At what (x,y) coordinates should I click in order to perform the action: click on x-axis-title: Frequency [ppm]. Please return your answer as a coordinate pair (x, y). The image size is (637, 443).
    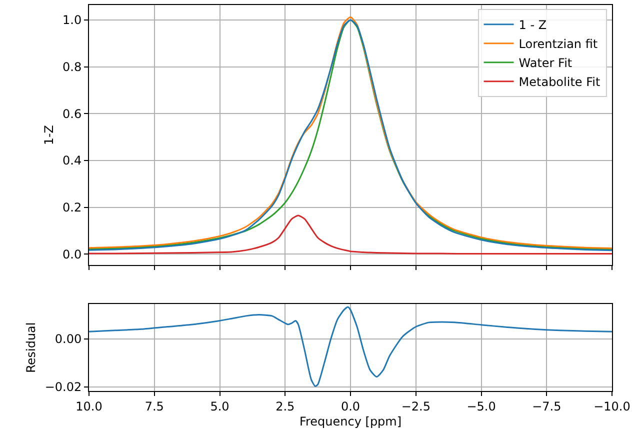
    Looking at the image, I should click on (350, 421).